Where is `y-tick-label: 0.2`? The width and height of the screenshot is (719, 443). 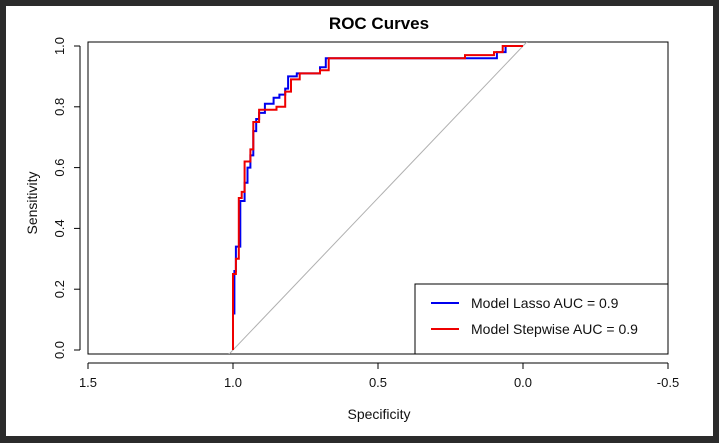 y-tick-label: 0.2 is located at coordinates (59, 289).